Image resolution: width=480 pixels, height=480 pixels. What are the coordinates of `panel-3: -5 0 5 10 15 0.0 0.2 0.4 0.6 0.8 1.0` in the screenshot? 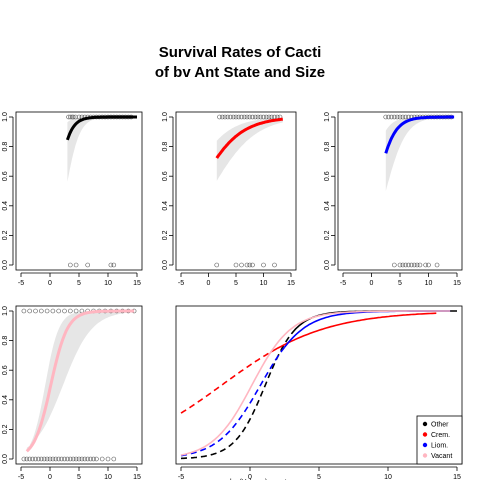 It's located at (393, 199).